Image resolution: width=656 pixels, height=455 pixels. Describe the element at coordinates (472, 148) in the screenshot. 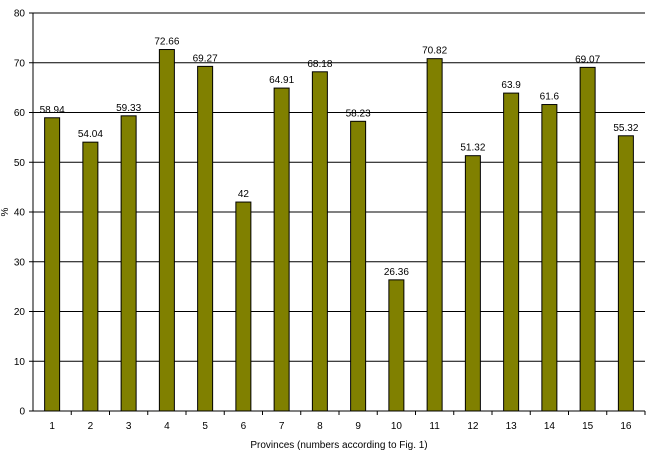

I see `data-label: 51.32` at that location.